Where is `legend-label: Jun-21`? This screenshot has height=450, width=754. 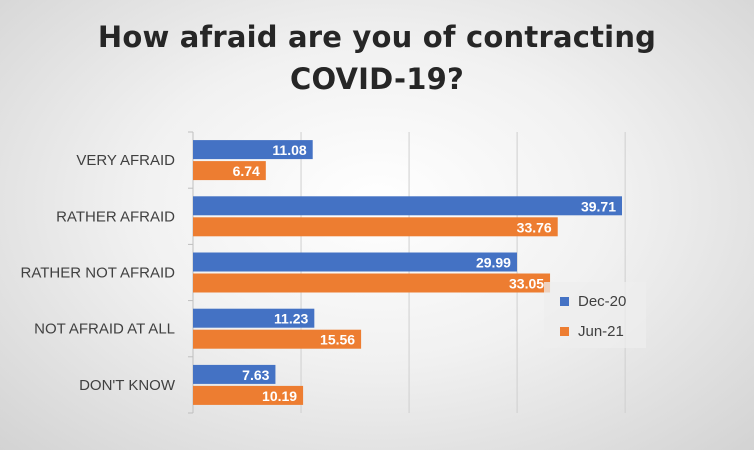
legend-label: Jun-21 is located at coordinates (601, 331).